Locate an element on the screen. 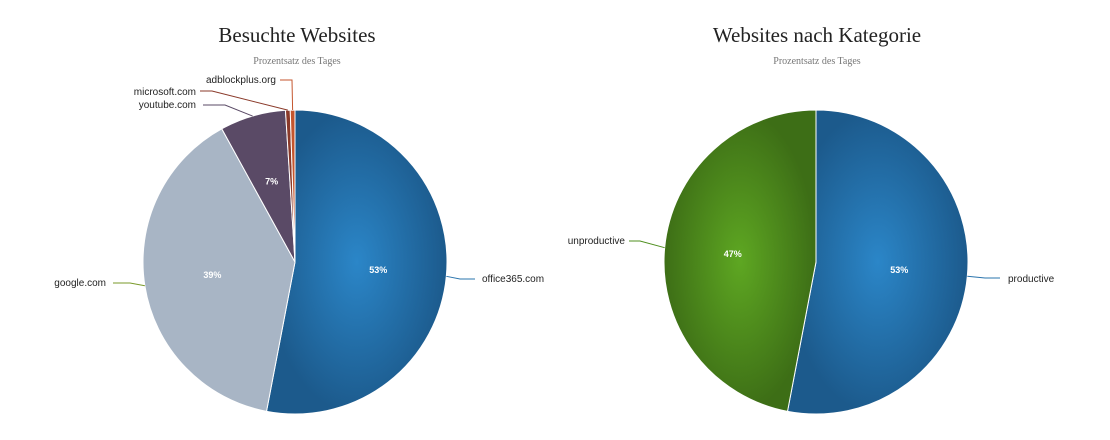 This screenshot has height=440, width=1110. chart-title: Websites nach Kategorie is located at coordinates (817, 35).